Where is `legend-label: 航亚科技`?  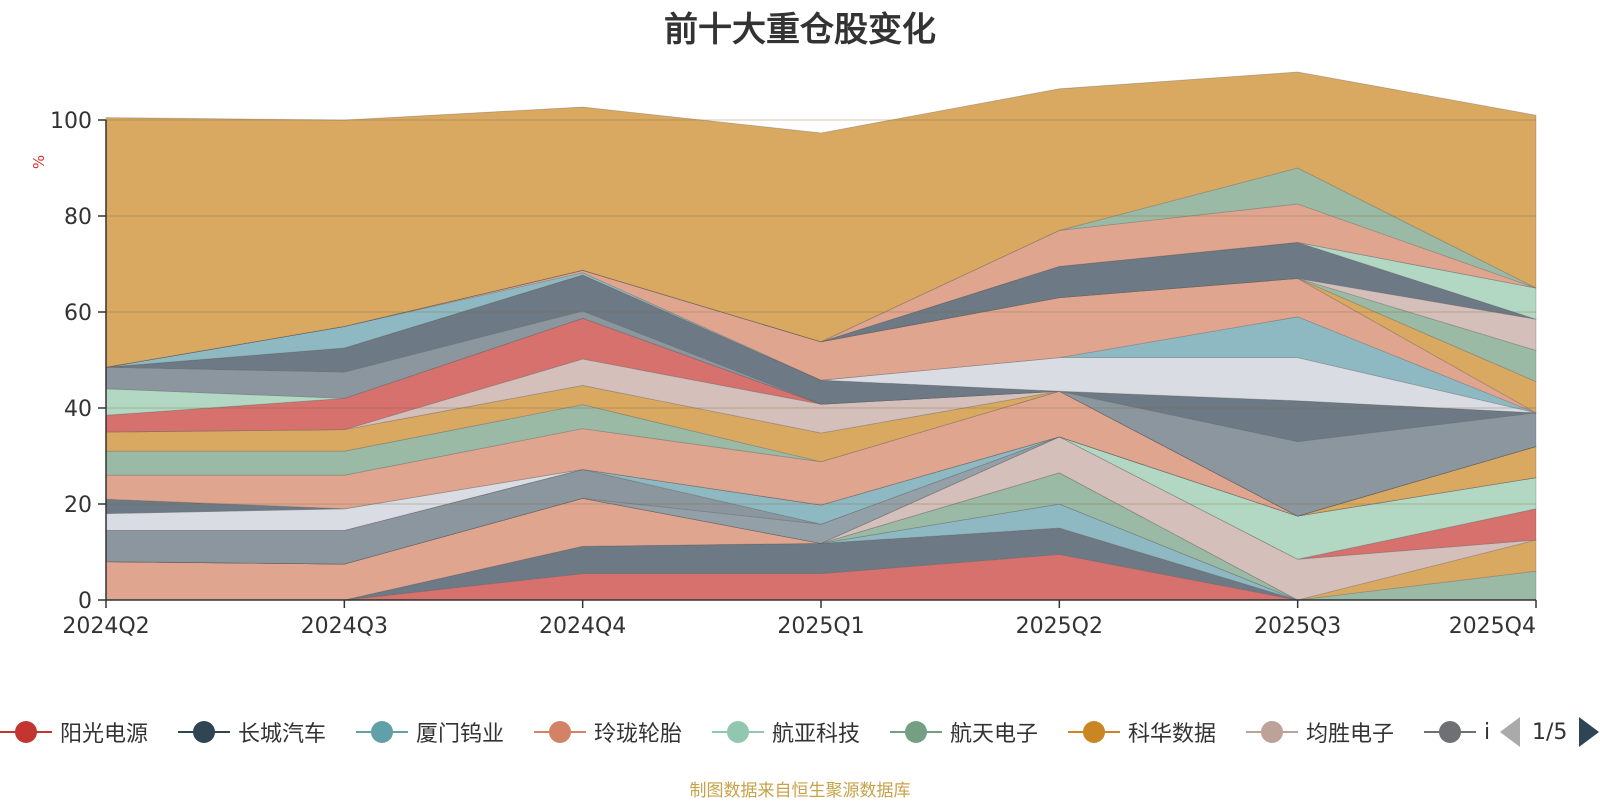
legend-label: 航亚科技 is located at coordinates (816, 734).